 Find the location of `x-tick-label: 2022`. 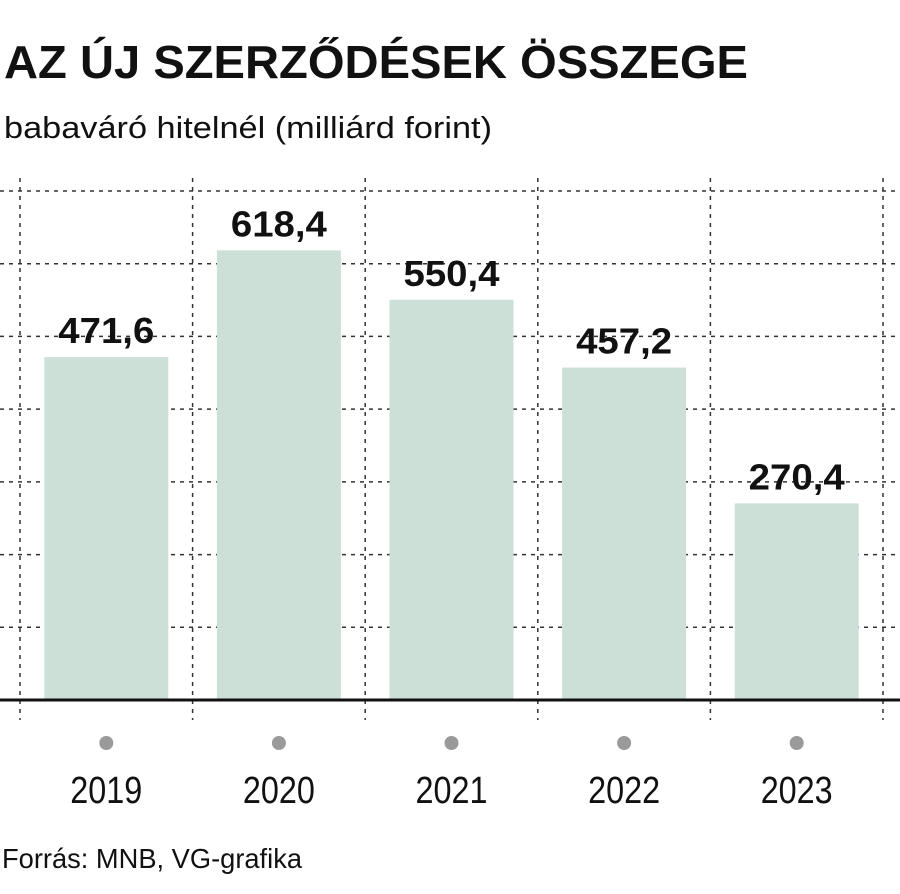

x-tick-label: 2022 is located at coordinates (624, 791).